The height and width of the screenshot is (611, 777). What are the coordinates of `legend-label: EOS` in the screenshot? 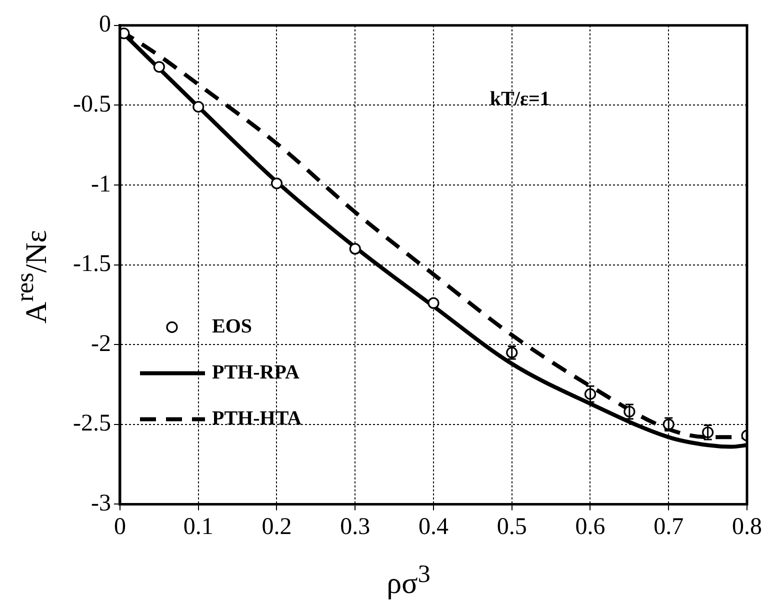 It's located at (232, 326).